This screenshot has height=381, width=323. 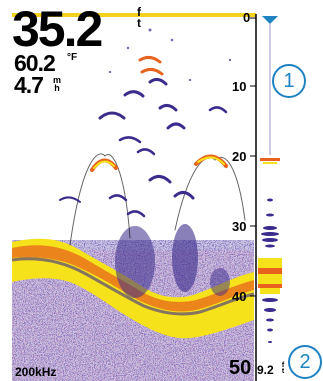 I want to click on callout-2-badge: 2, so click(x=305, y=362).